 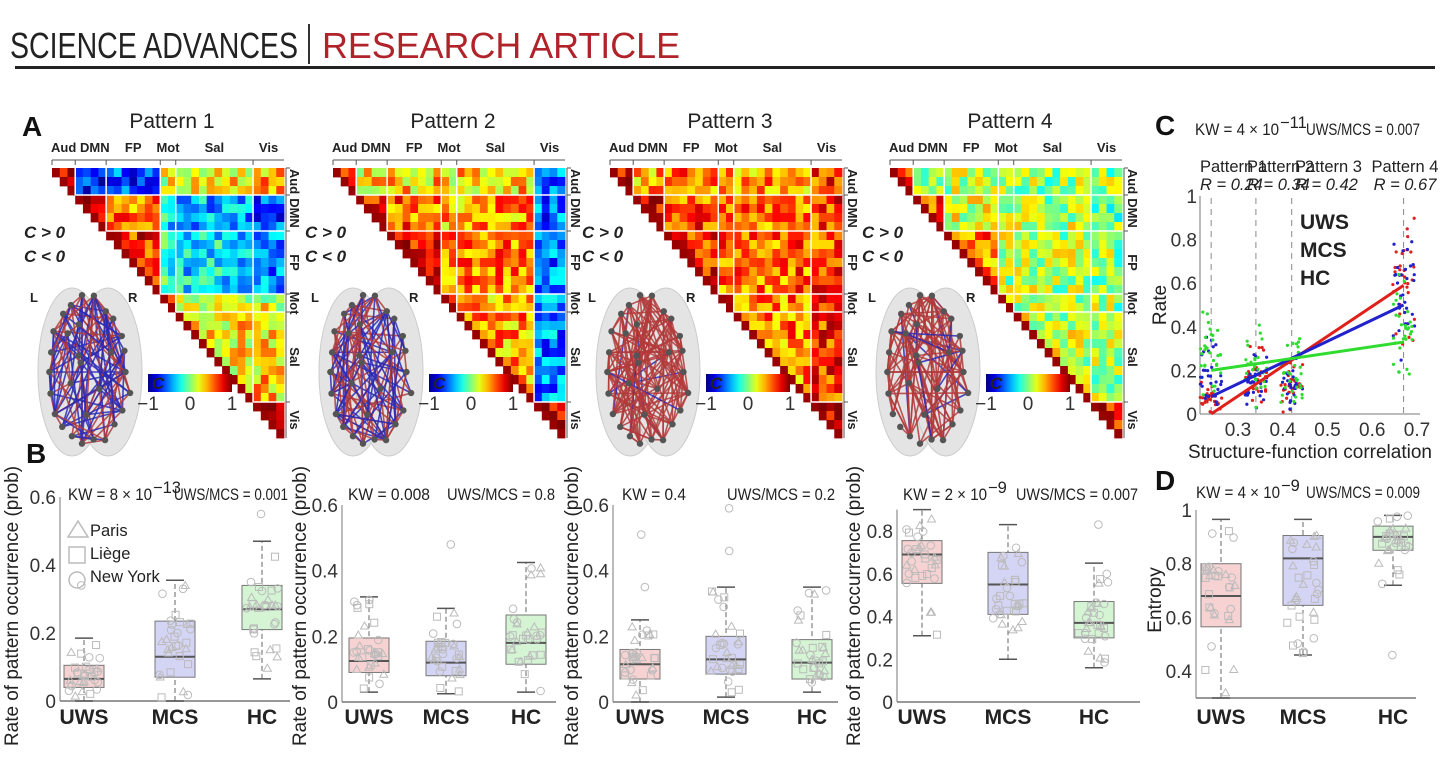 What do you see at coordinates (43, 498) in the screenshot?
I see `y-tick-label: 0.6` at bounding box center [43, 498].